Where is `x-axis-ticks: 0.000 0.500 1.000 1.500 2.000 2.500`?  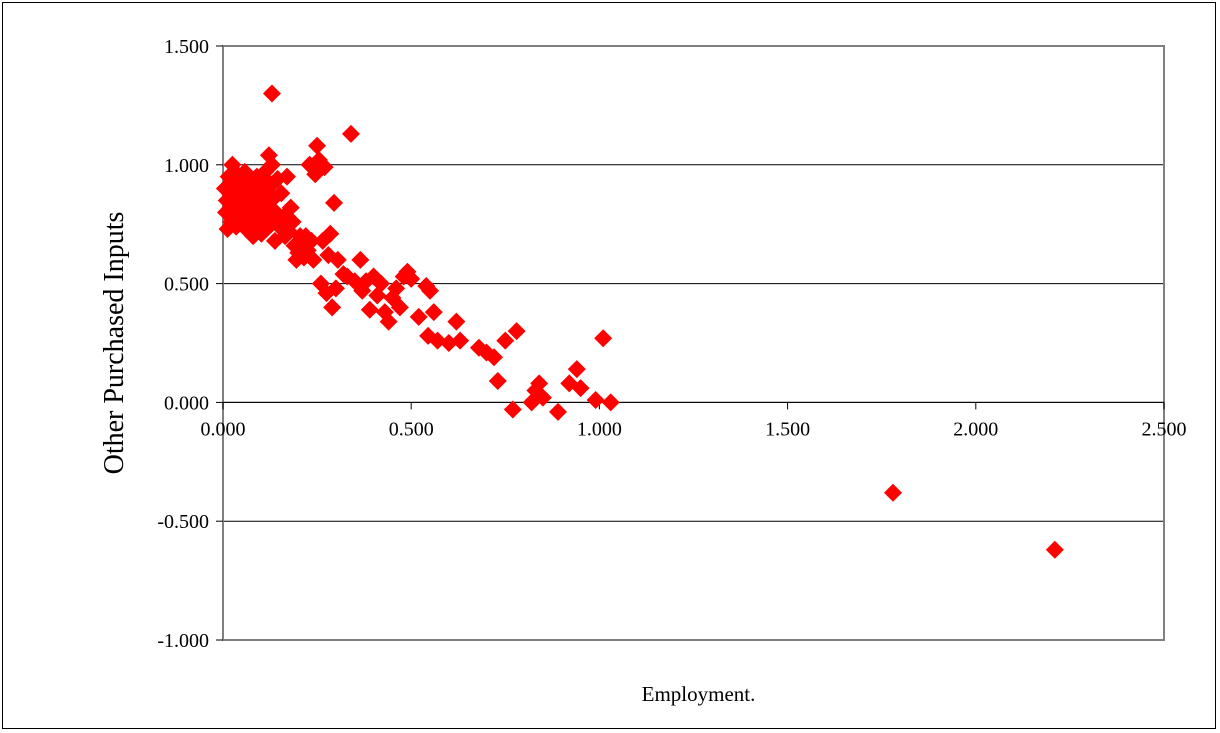 x-axis-ticks: 0.000 0.500 1.000 1.500 2.000 2.500 is located at coordinates (694, 421).